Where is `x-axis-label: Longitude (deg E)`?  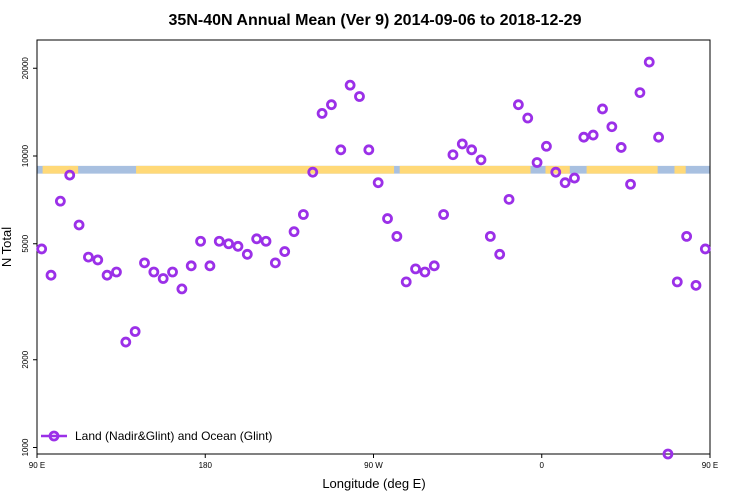
x-axis-label: Longitude (deg E) is located at coordinates (373, 483).